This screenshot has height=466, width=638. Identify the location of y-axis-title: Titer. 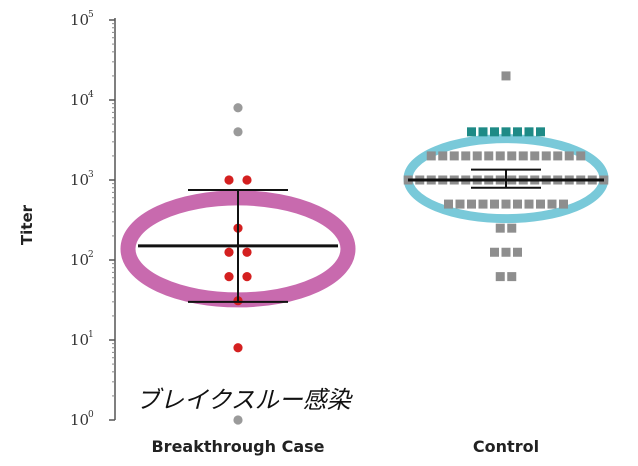
(27, 224).